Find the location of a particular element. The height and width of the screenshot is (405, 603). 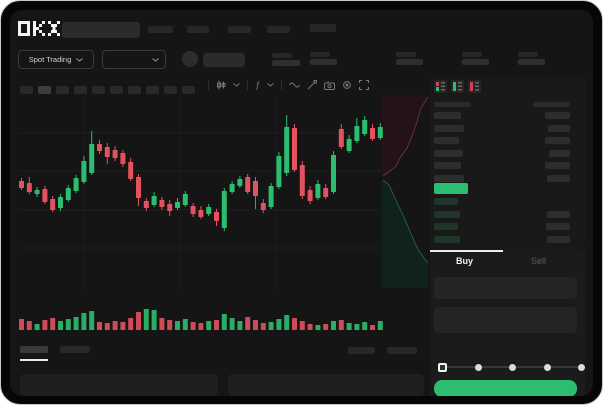

chart-tab is located at coordinates (75, 349).